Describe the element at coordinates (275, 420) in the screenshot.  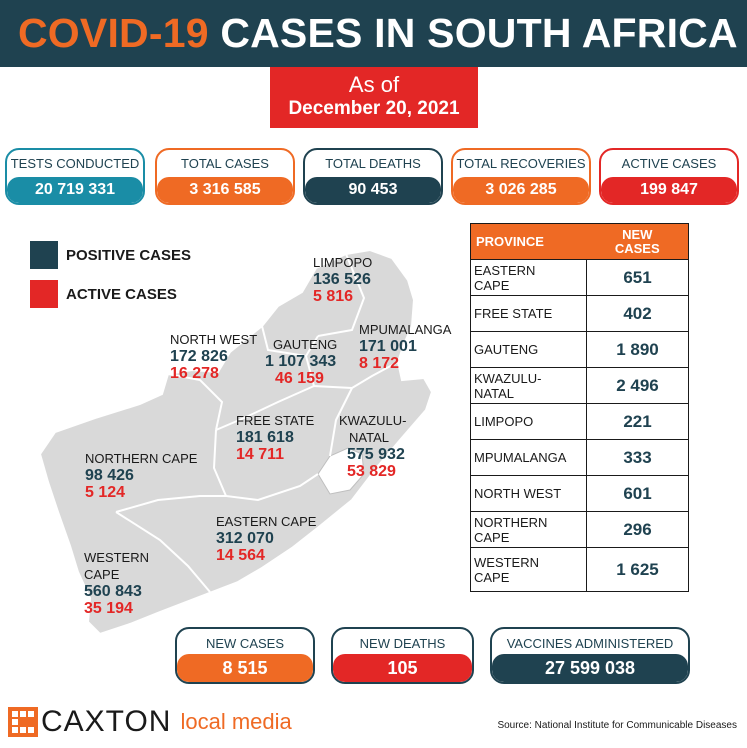
I see `province-name: FREE STATE` at that location.